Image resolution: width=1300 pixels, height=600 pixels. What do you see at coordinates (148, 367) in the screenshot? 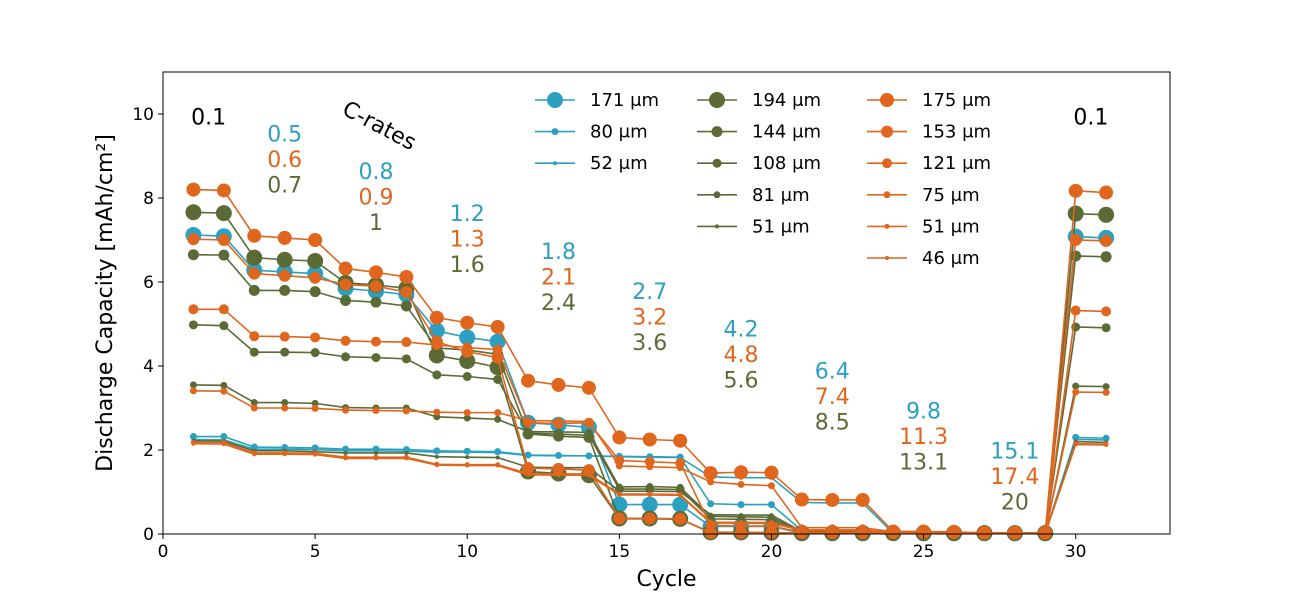
I see `y-tick-label: 4` at bounding box center [148, 367].